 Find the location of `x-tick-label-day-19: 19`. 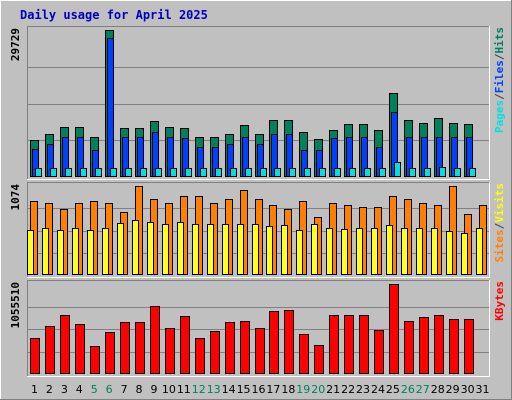

x-tick-label-day-19: 19 is located at coordinates (303, 389).